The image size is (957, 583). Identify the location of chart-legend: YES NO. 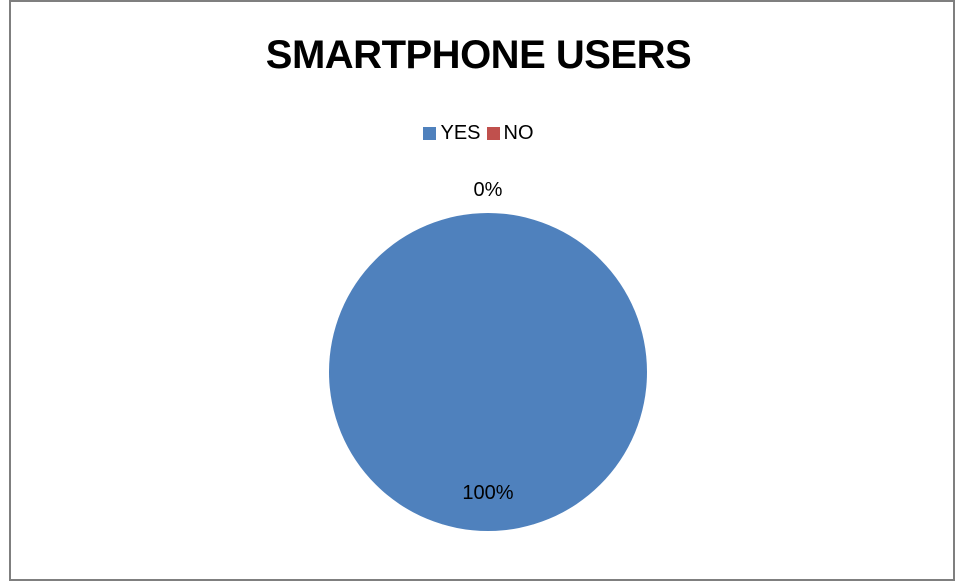
(478, 133).